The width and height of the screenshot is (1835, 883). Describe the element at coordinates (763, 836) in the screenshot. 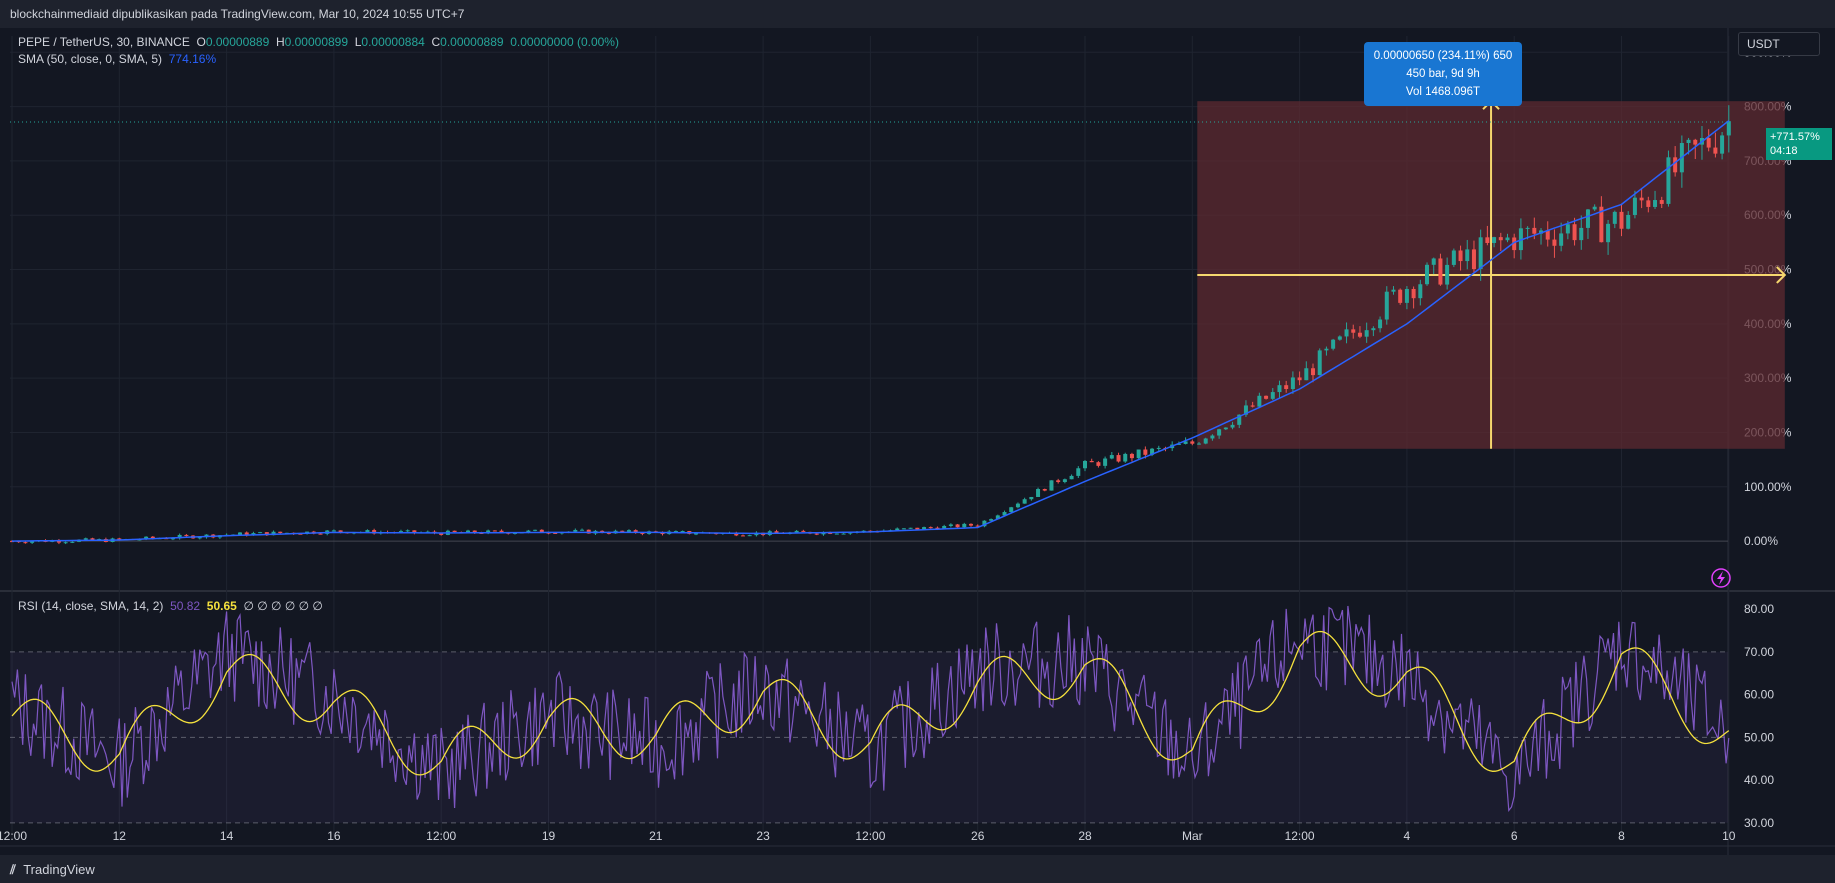

I see `time-tick-label: 23` at that location.